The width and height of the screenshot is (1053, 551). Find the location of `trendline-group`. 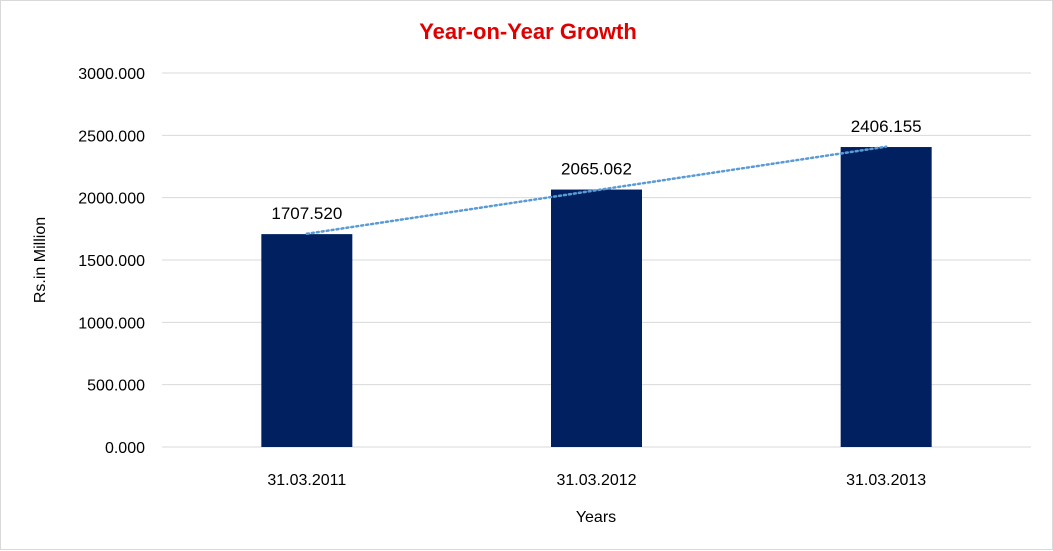

trendline-group is located at coordinates (596, 190).